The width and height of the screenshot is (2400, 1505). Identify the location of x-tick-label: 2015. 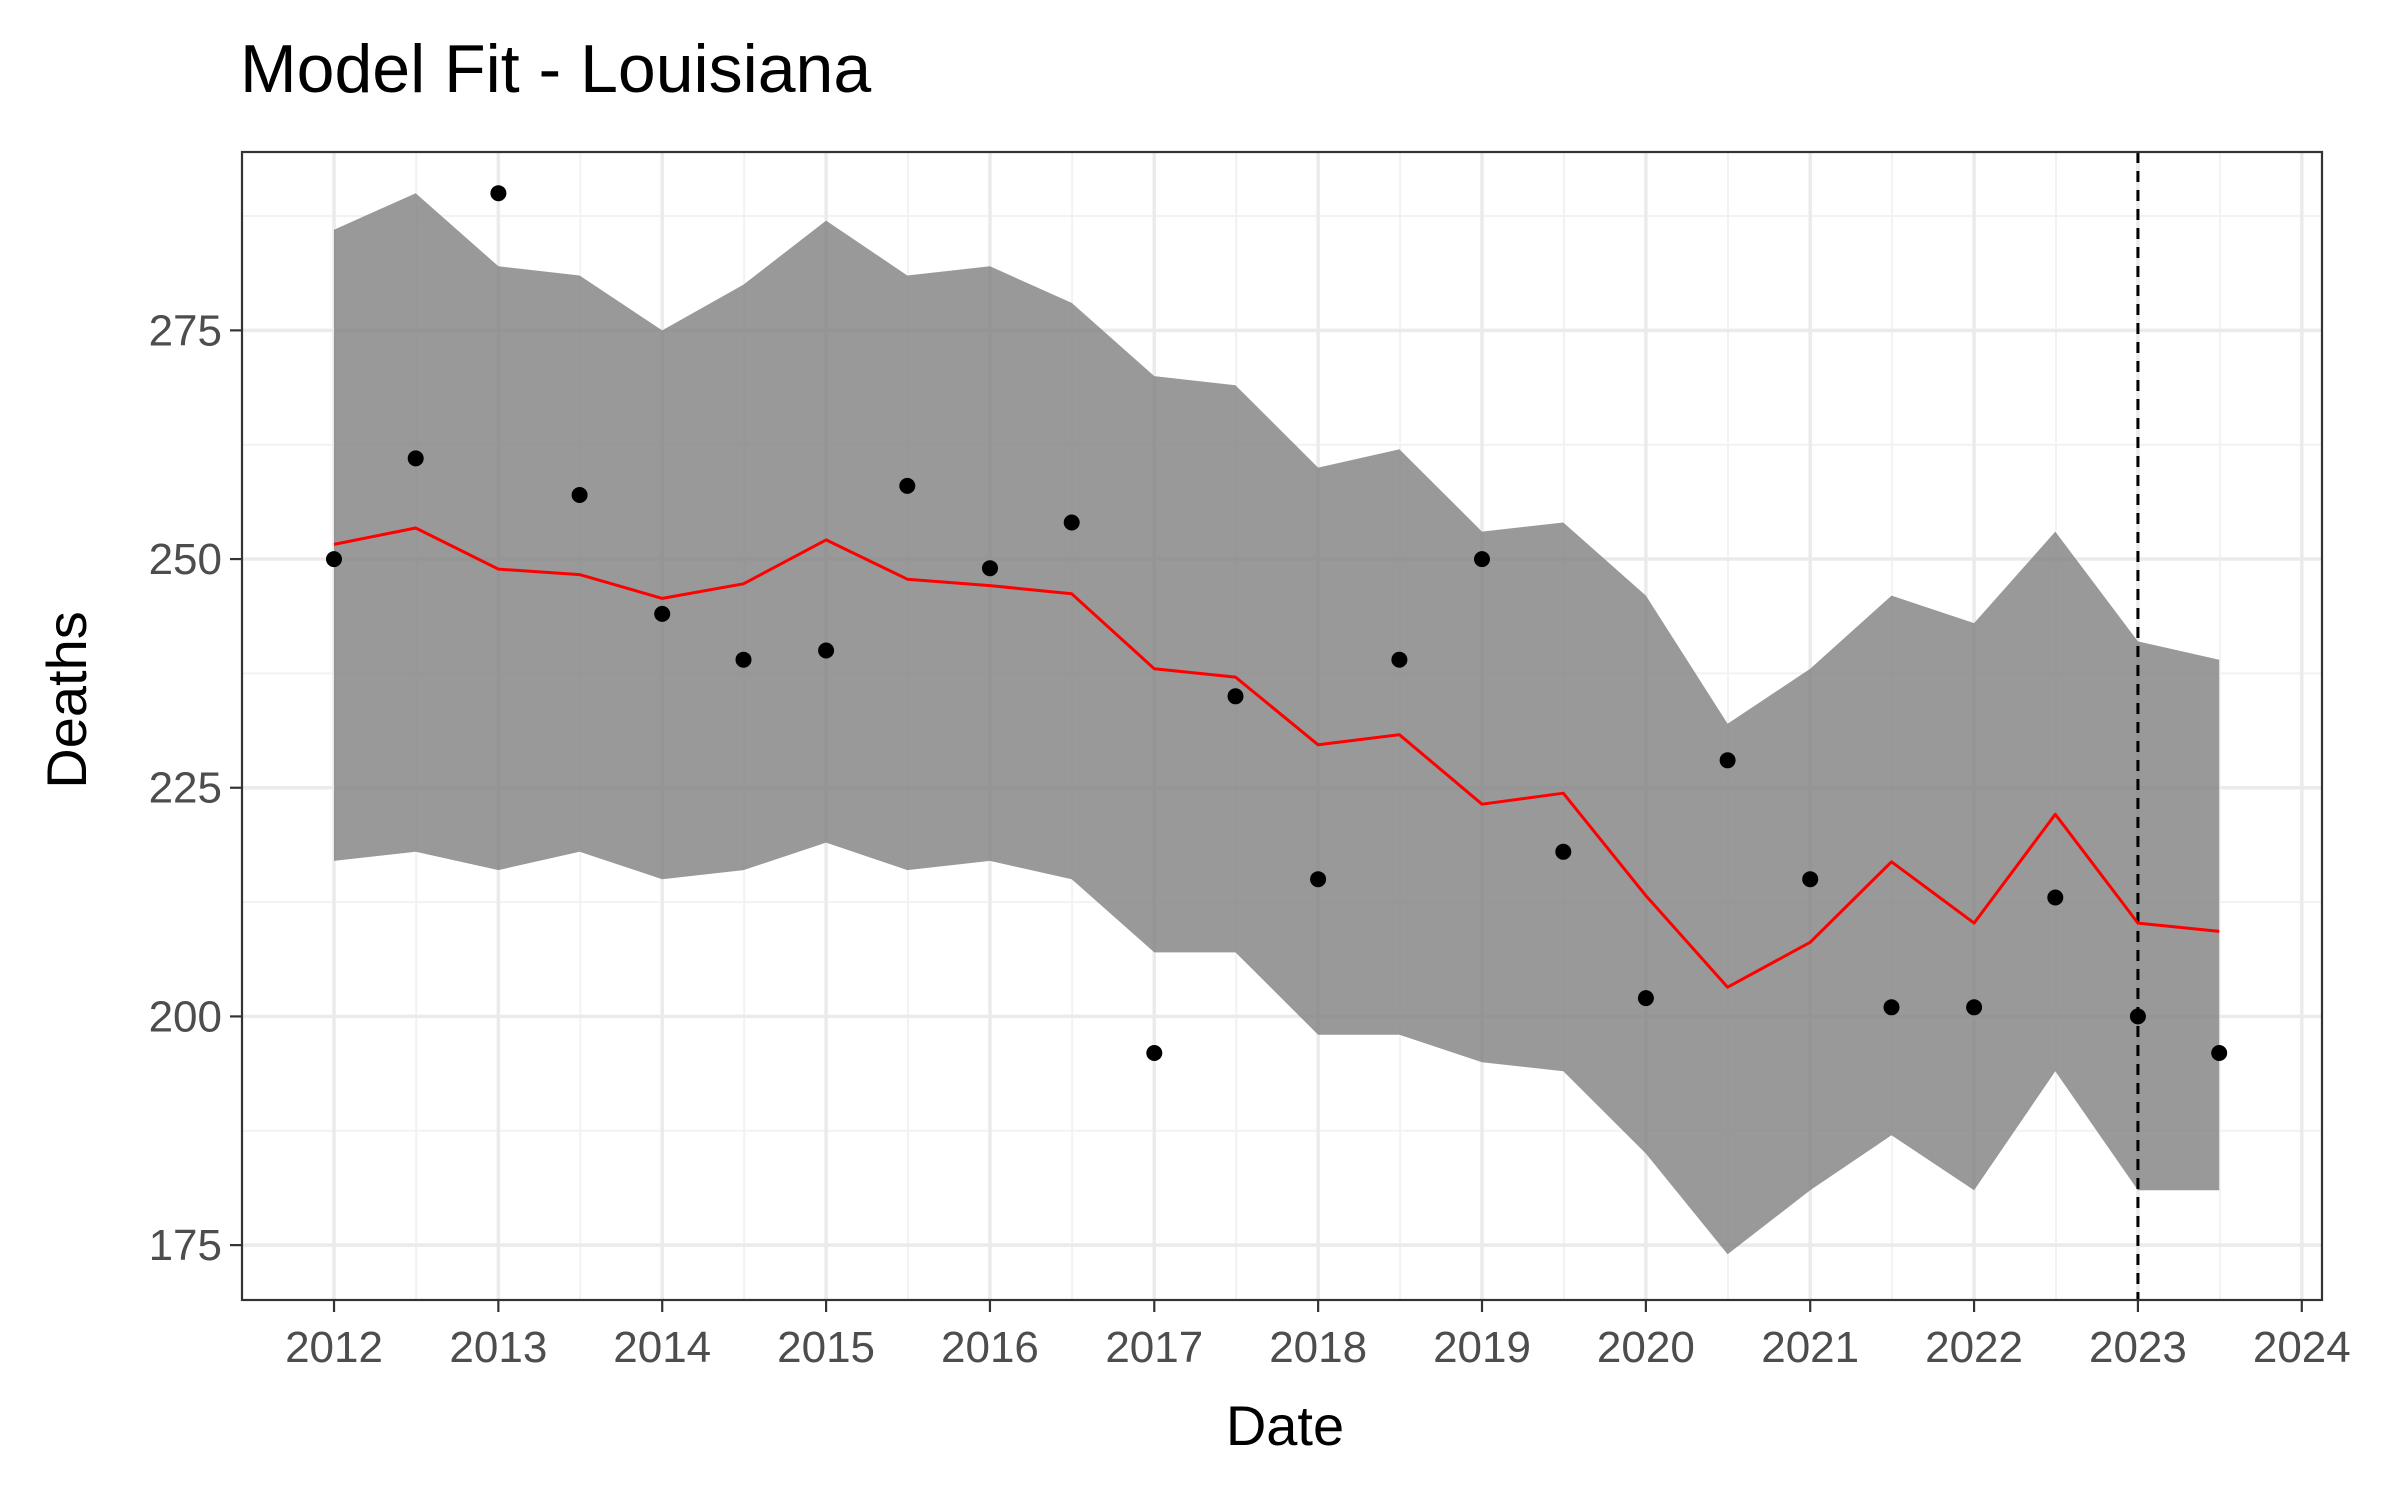
(826, 1347).